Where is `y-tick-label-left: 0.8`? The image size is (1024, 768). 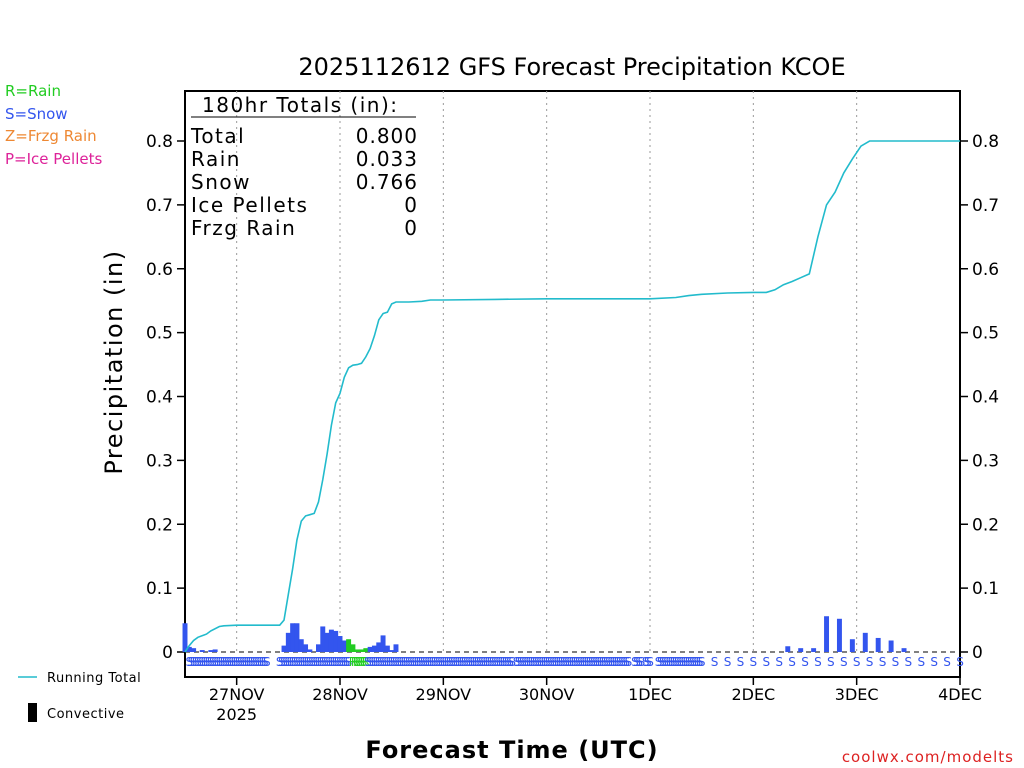 y-tick-label-left: 0.8 is located at coordinates (159, 142).